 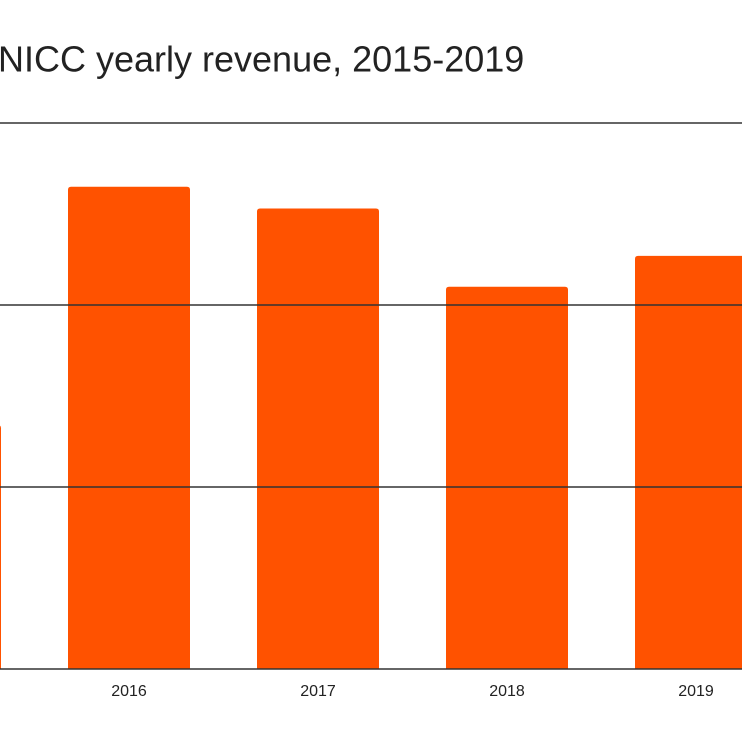 What do you see at coordinates (696, 691) in the screenshot?
I see `x-tick-label: 2019` at bounding box center [696, 691].